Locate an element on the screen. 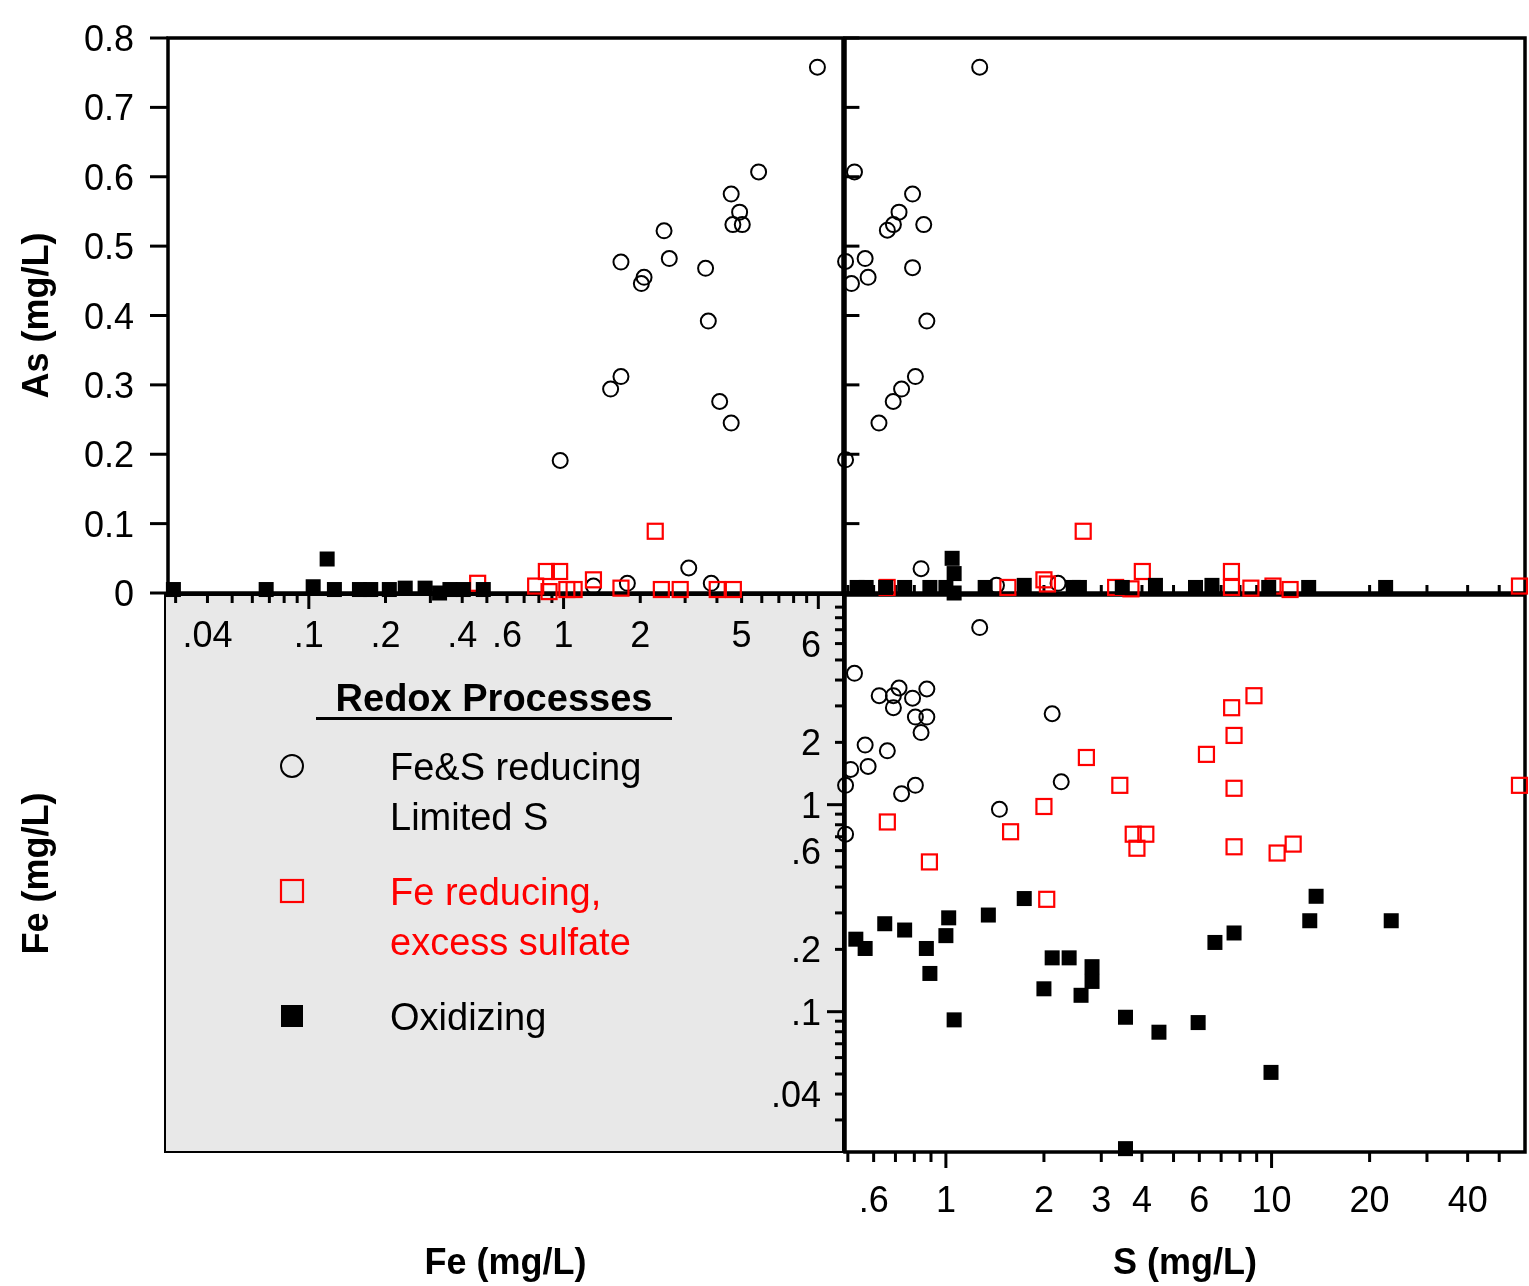 The width and height of the screenshot is (1529, 1286). legend-label: Fe reducing, excess sulfate is located at coordinates (510, 917).